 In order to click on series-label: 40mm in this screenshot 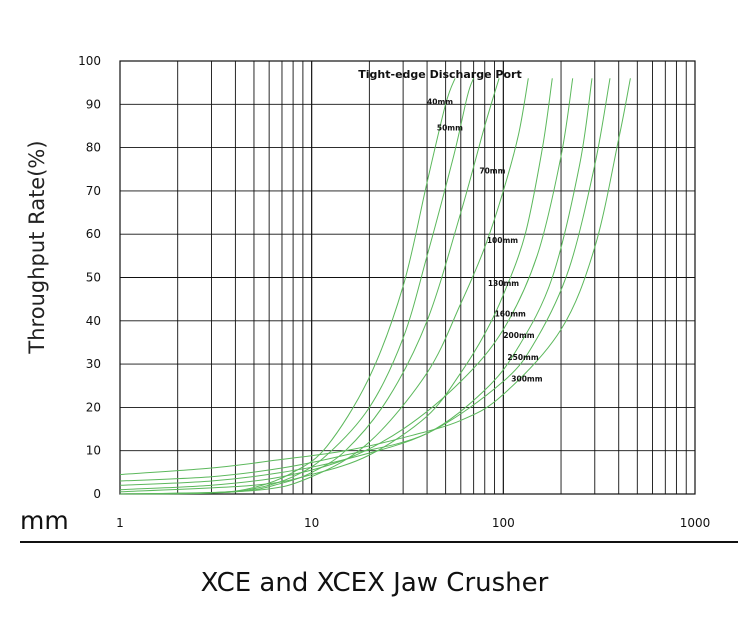, I will do `click(440, 101)`.